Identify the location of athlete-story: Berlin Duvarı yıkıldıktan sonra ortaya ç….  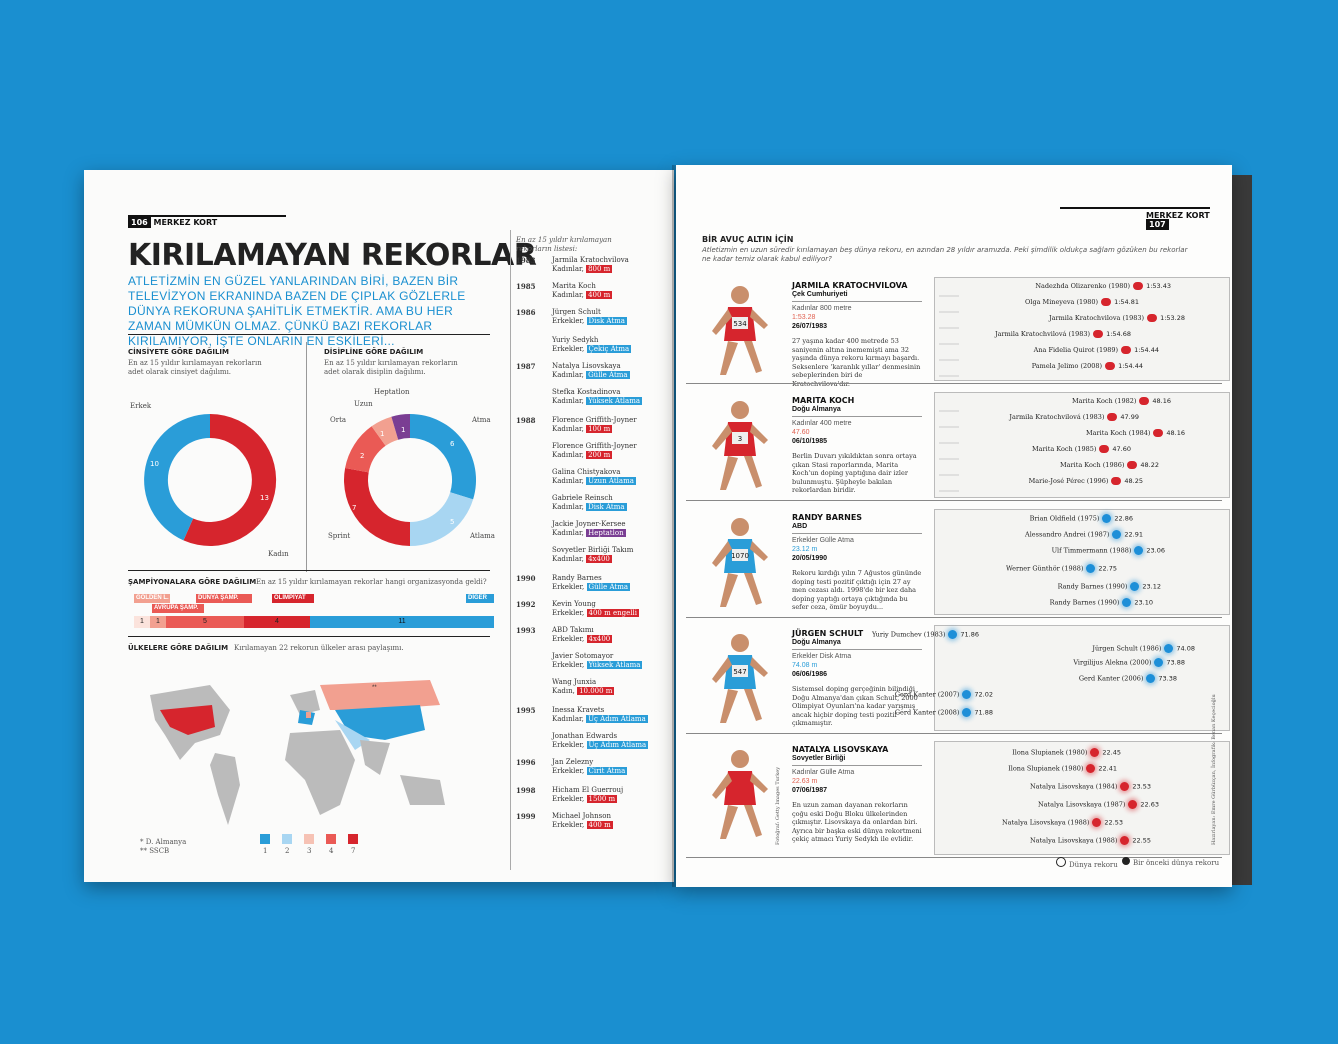
(854, 473).